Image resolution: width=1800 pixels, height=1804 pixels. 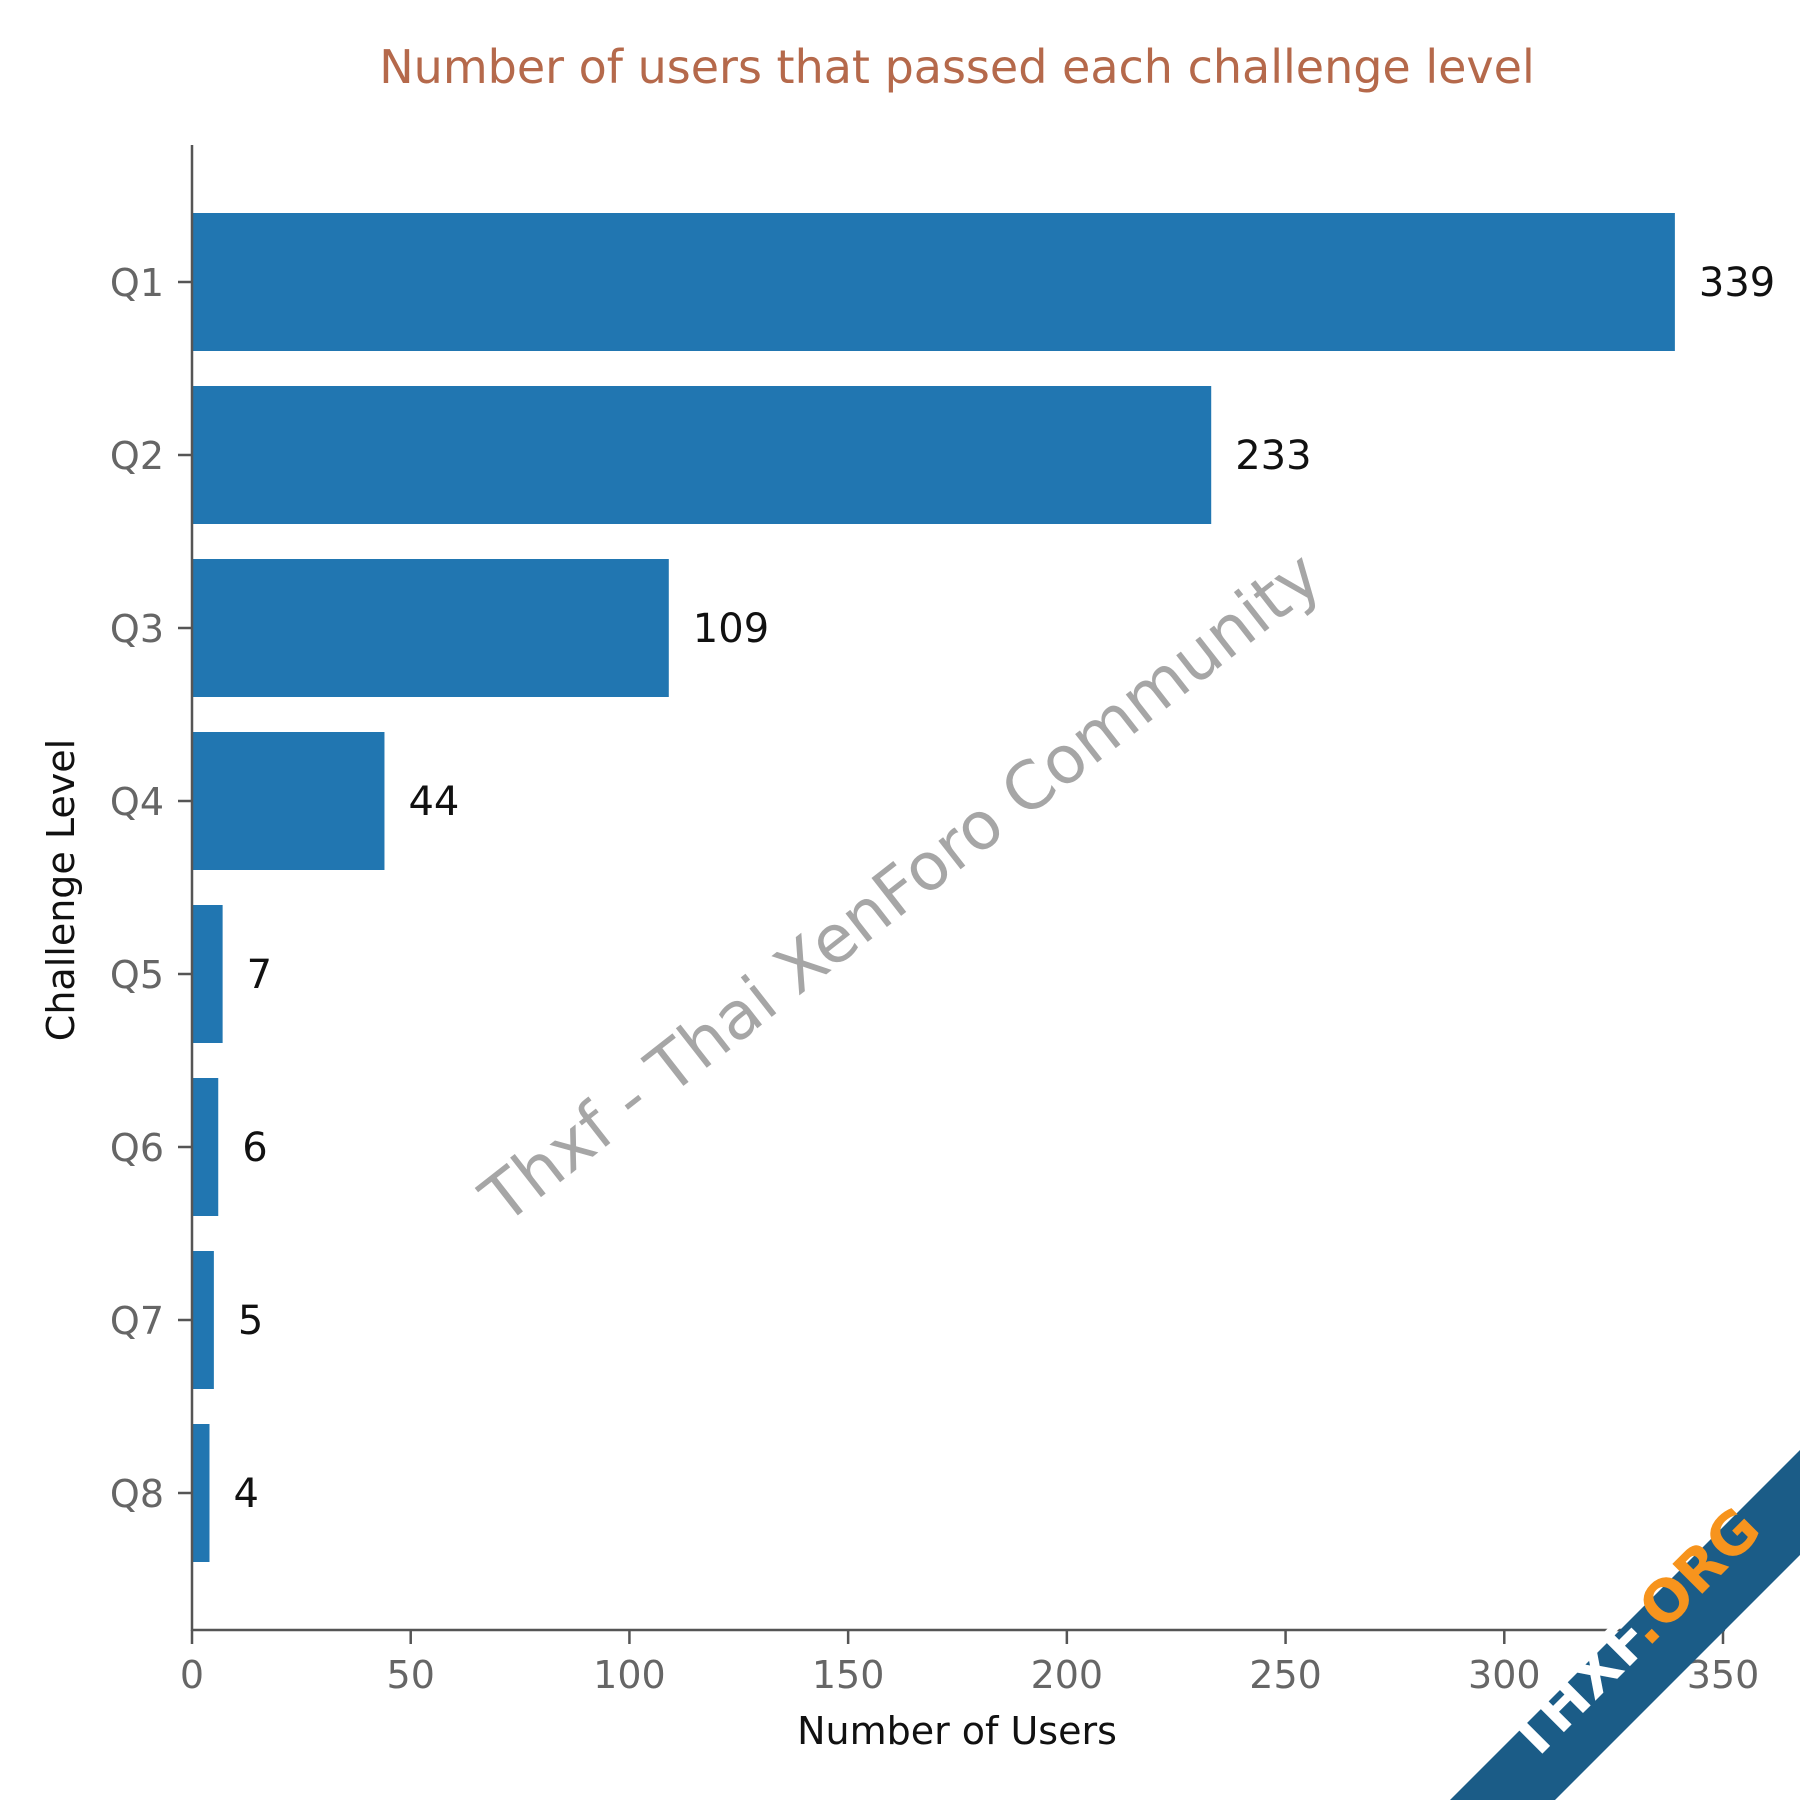 What do you see at coordinates (137, 629) in the screenshot?
I see `y-tick-label-q3: Q3` at bounding box center [137, 629].